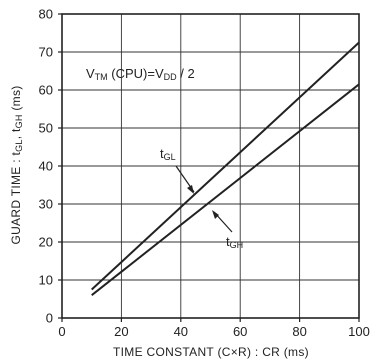 This screenshot has width=378, height=362. Describe the element at coordinates (16, 133) in the screenshot. I see `y-axis-title-part: , t` at that location.